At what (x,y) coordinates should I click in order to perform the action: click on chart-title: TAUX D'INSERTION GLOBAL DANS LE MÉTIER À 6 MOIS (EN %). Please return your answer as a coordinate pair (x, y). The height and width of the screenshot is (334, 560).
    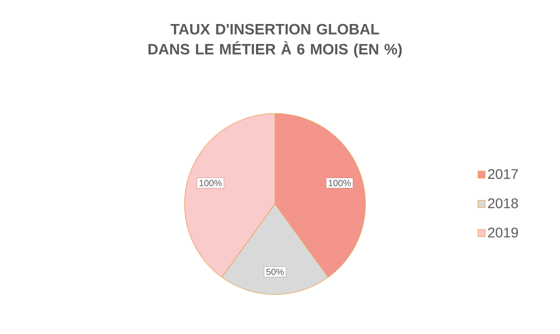
    Looking at the image, I should click on (275, 41).